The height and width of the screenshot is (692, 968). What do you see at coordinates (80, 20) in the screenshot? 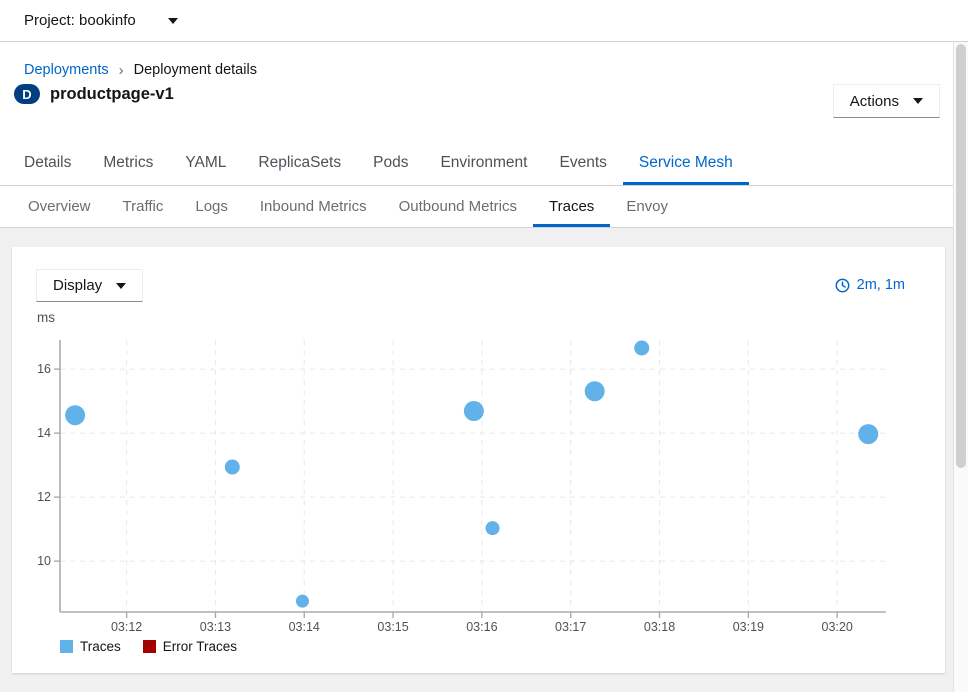
I see `project-selector-label: Project: bookinfo` at bounding box center [80, 20].